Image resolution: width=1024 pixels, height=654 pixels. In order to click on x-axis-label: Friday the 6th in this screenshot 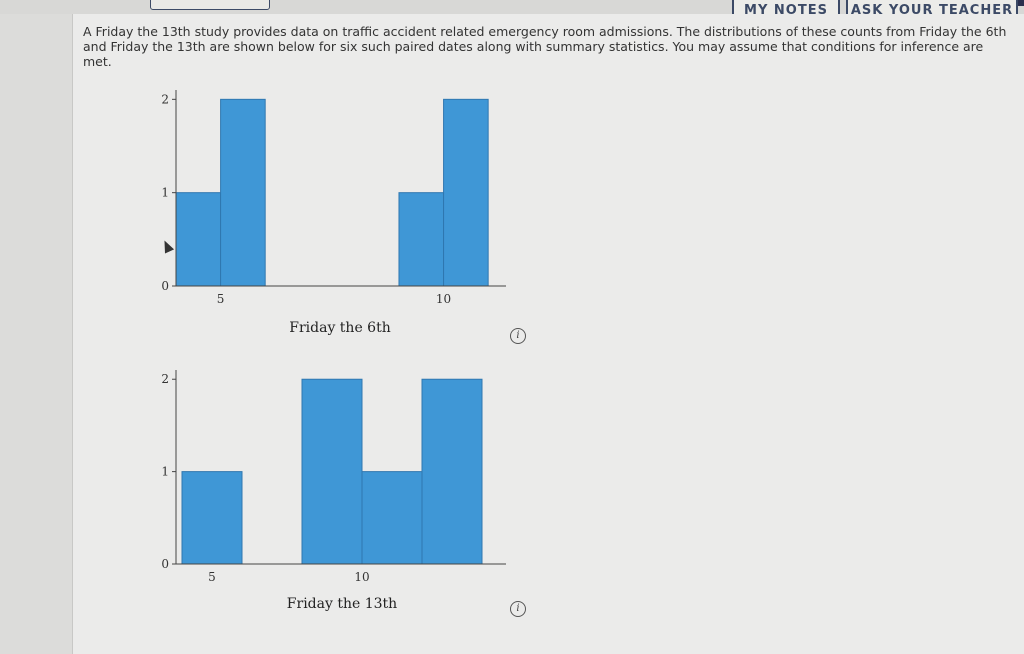, I will do `click(339, 328)`.